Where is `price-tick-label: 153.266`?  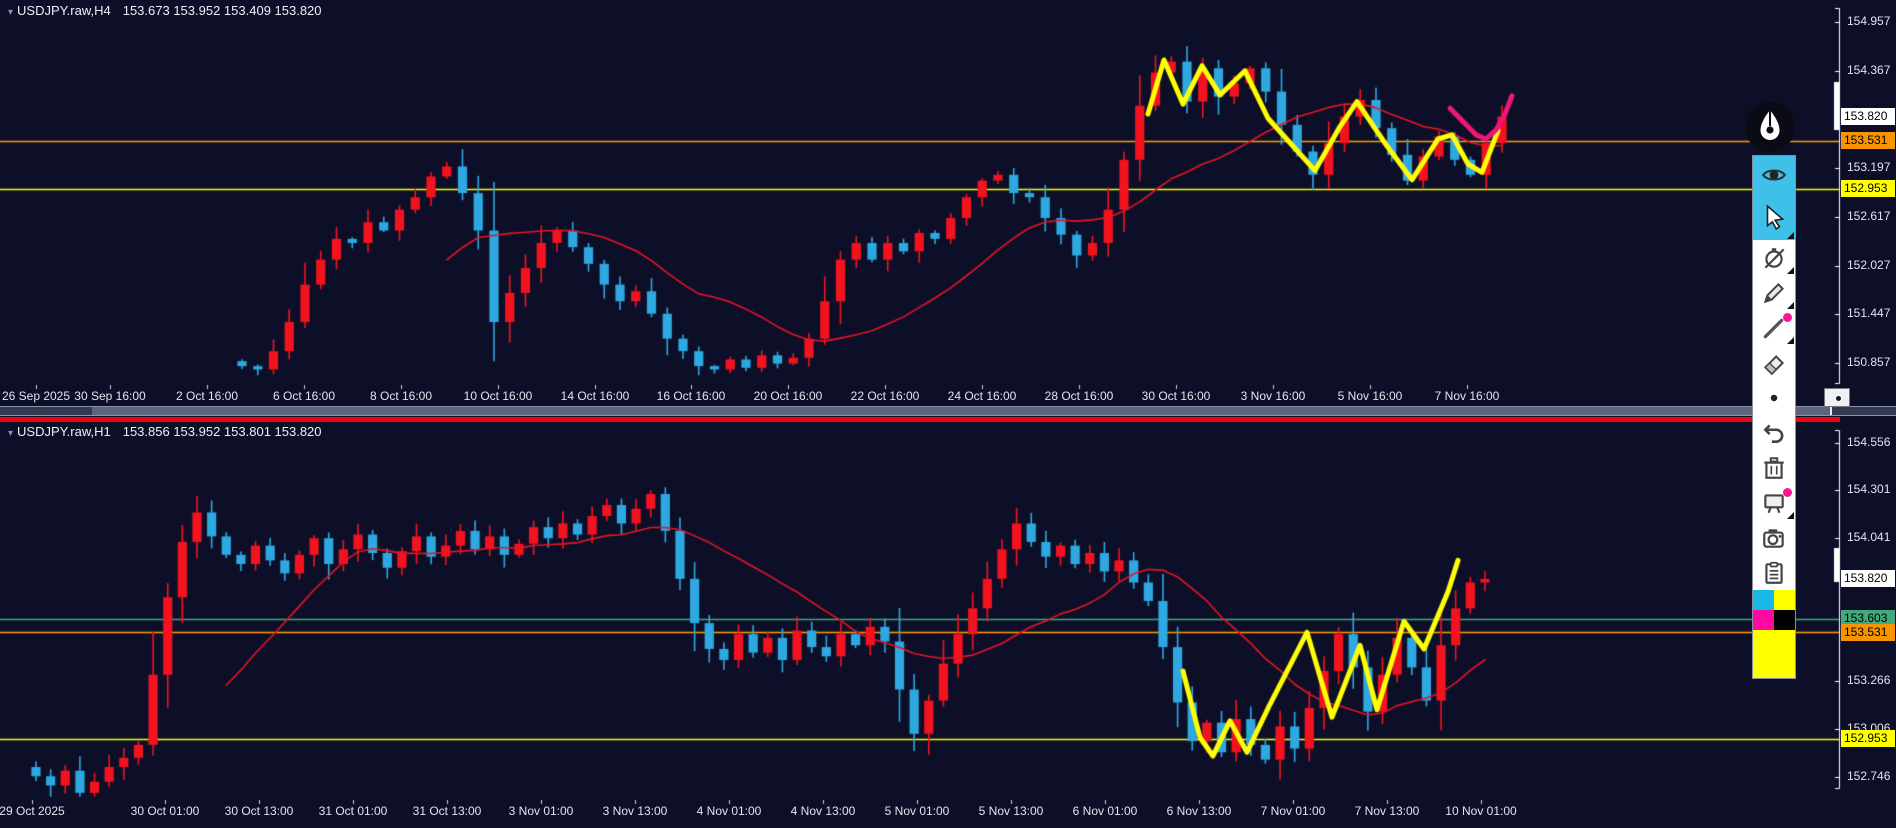 price-tick-label: 153.266 is located at coordinates (1869, 680).